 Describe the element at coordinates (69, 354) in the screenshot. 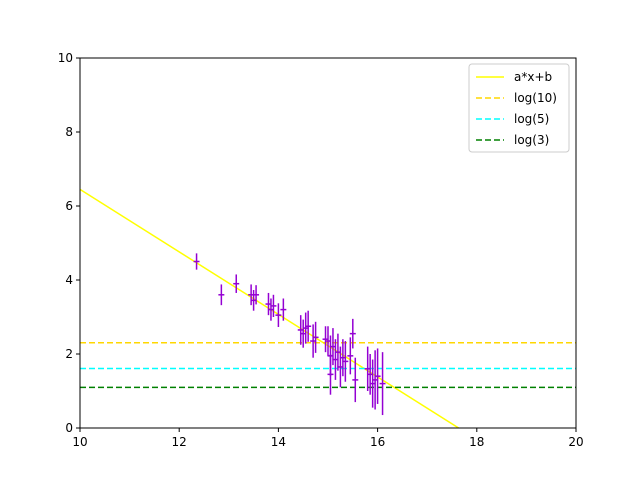

I see `y-tick-label: 2` at that location.